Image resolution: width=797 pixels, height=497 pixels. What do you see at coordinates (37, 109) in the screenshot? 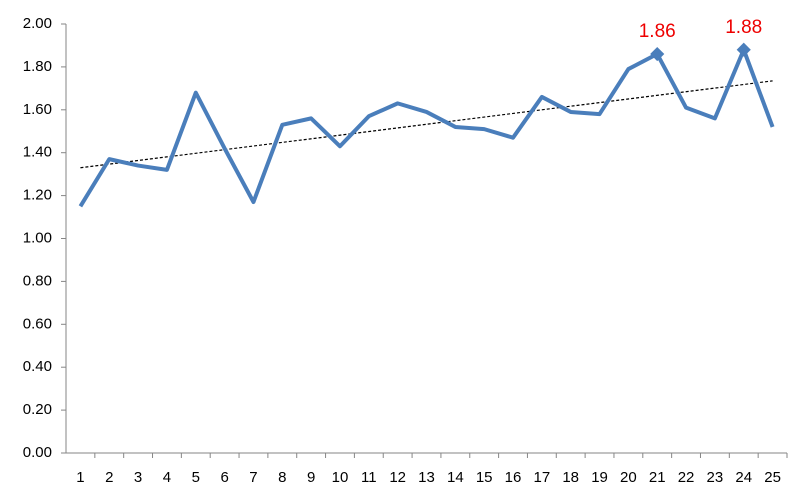
I see `y-tick-label: 1.60` at bounding box center [37, 109].